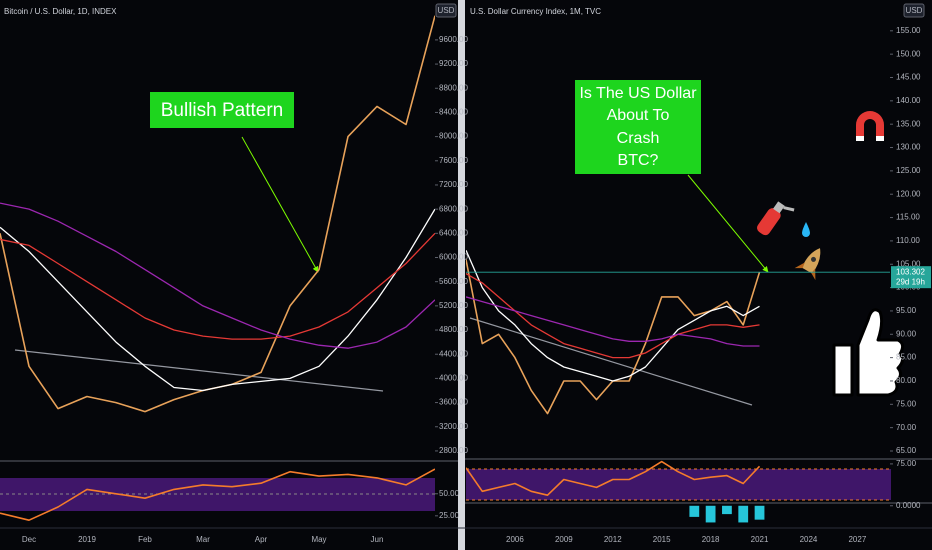 This screenshot has height=550, width=932. Describe the element at coordinates (453, 63) in the screenshot. I see `y-tick-label: 9200.00` at that location.